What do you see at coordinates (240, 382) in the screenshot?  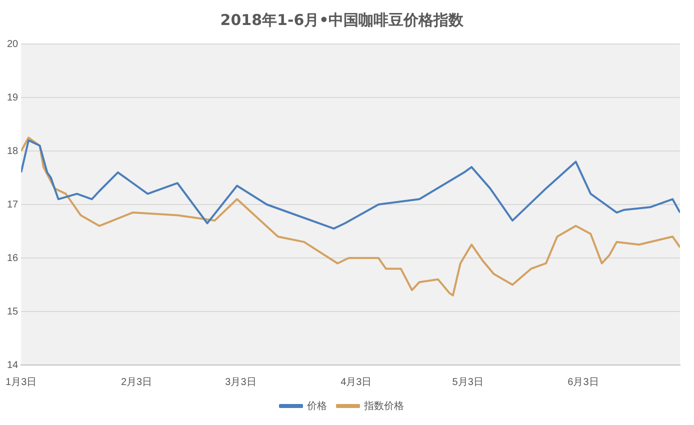 I see `x-tick-label: 3月3日` at bounding box center [240, 382].